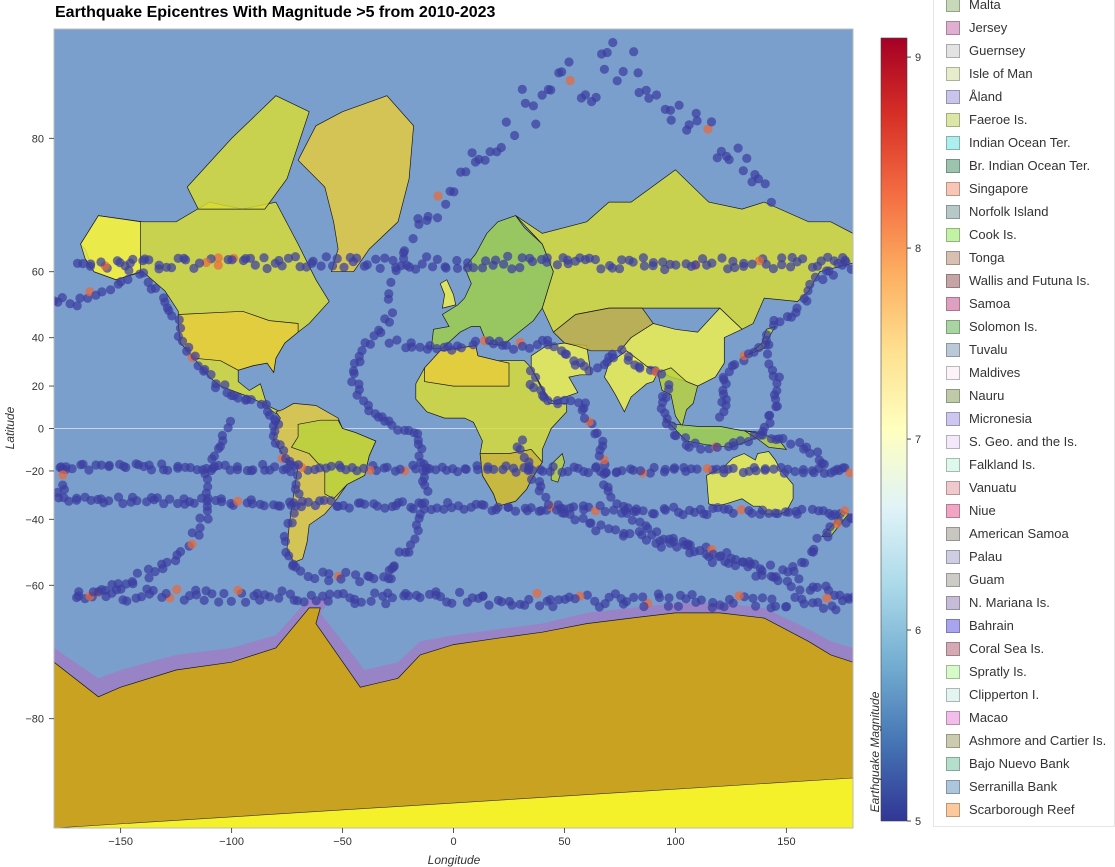 The width and height of the screenshot is (1115, 867). Describe the element at coordinates (1030, 188) in the screenshot. I see `legend-item: Singapore` at that location.